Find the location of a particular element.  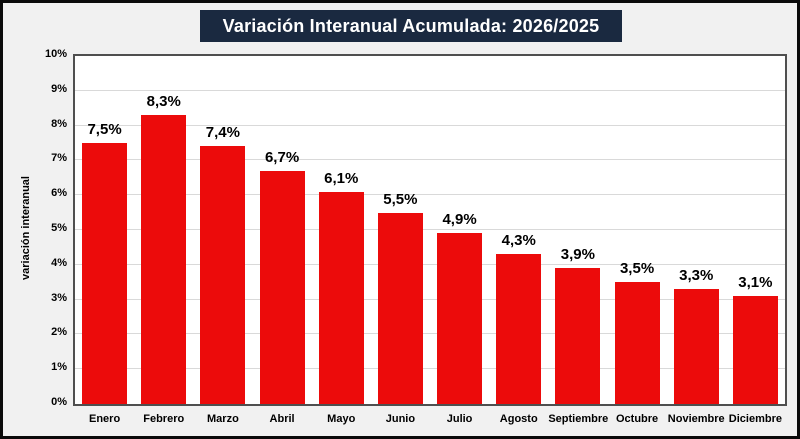

bar-value-label-febrero: 8,3% is located at coordinates (163, 102).